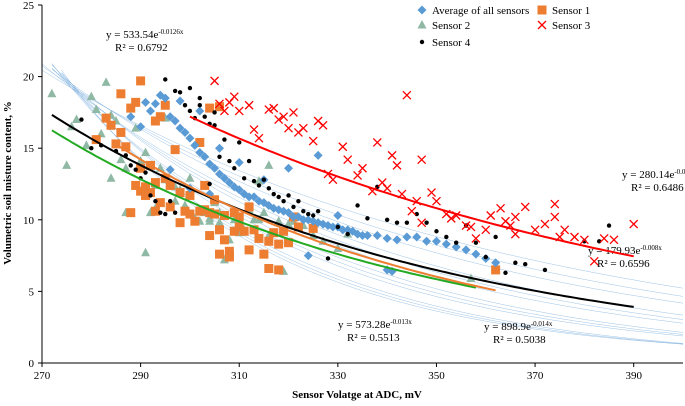 Image resolution: width=685 pixels, height=406 pixels. What do you see at coordinates (8, 182) in the screenshot?
I see `y-axis-title: Volumetric soil misture content, %` at bounding box center [8, 182].